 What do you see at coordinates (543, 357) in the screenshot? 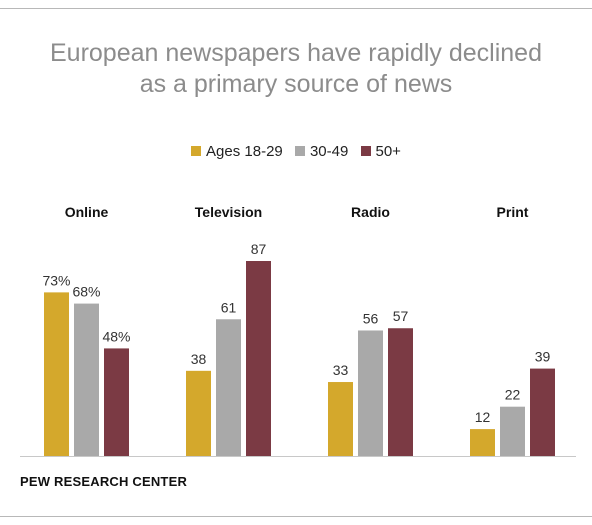
I see `data-label-print-50-plus: 39` at bounding box center [543, 357].